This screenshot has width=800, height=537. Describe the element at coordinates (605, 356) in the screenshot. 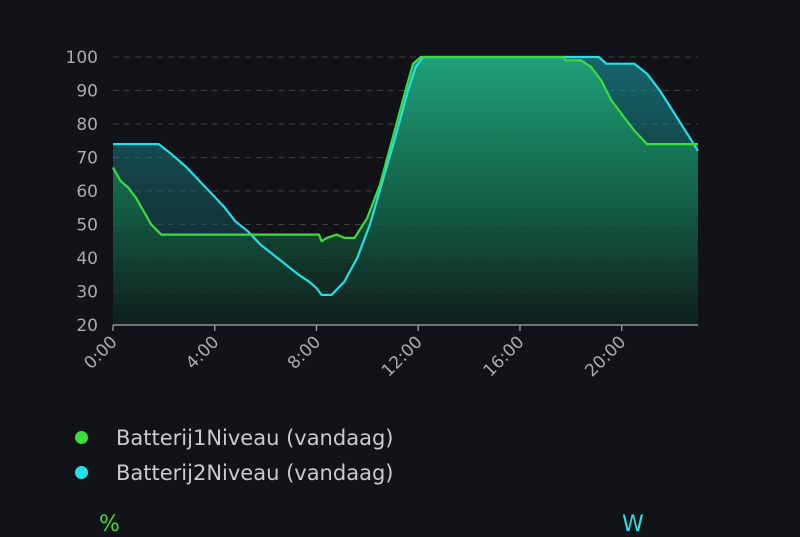

I see `x-tick-label: 20:00` at that location.